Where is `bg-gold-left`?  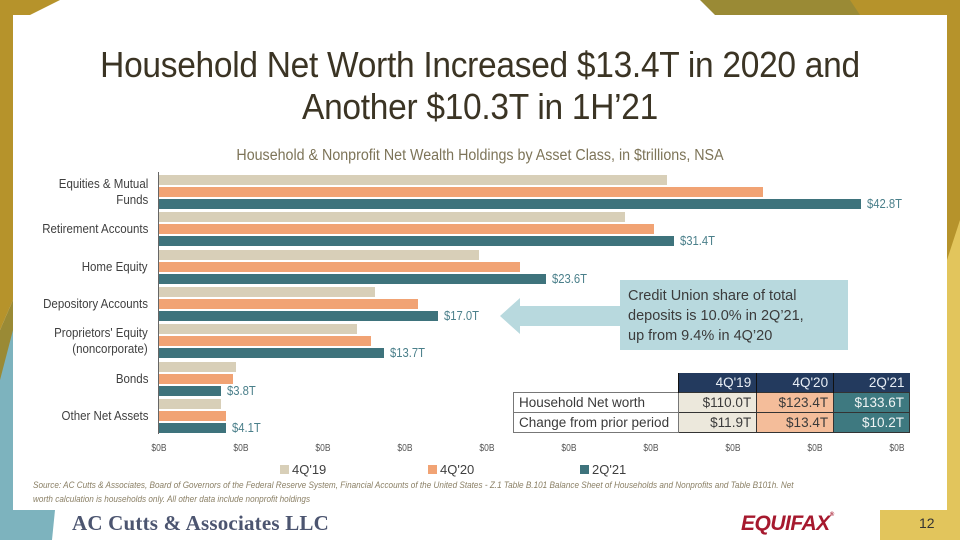
bg-gold-left is located at coordinates (30, 165).